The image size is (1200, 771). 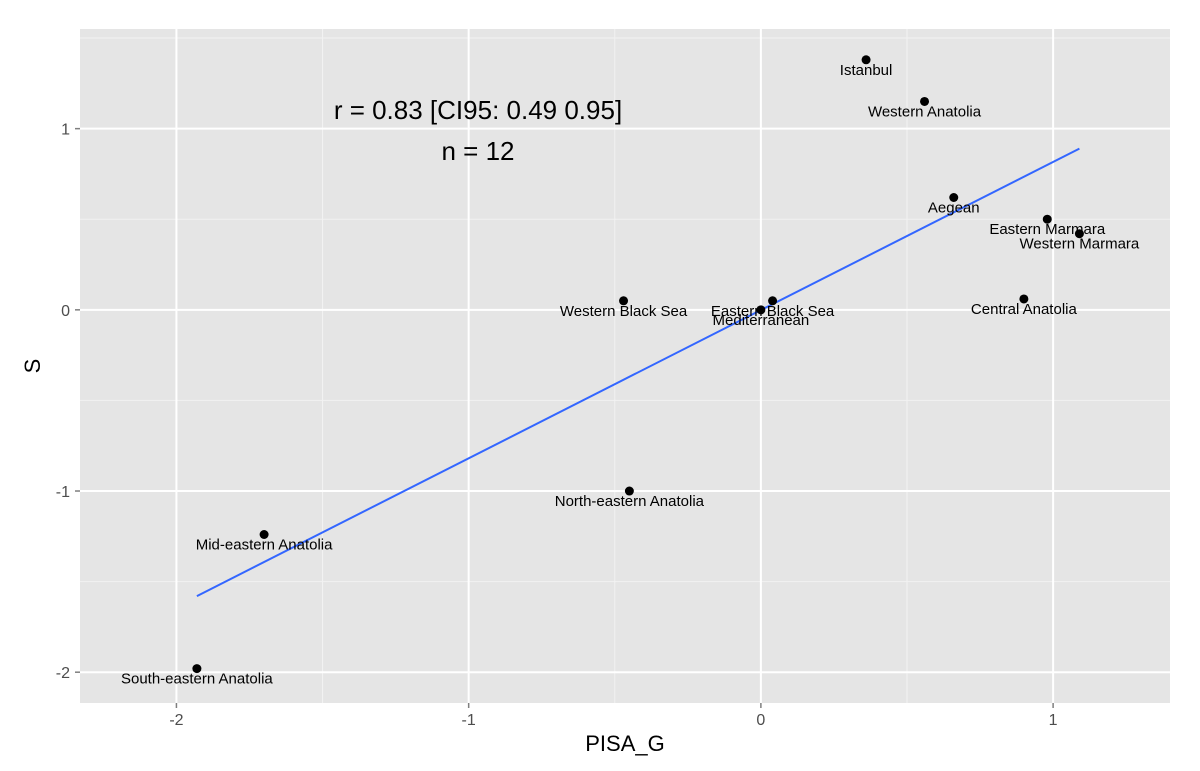 What do you see at coordinates (925, 101) in the screenshot?
I see `data-point-western-anatolia` at bounding box center [925, 101].